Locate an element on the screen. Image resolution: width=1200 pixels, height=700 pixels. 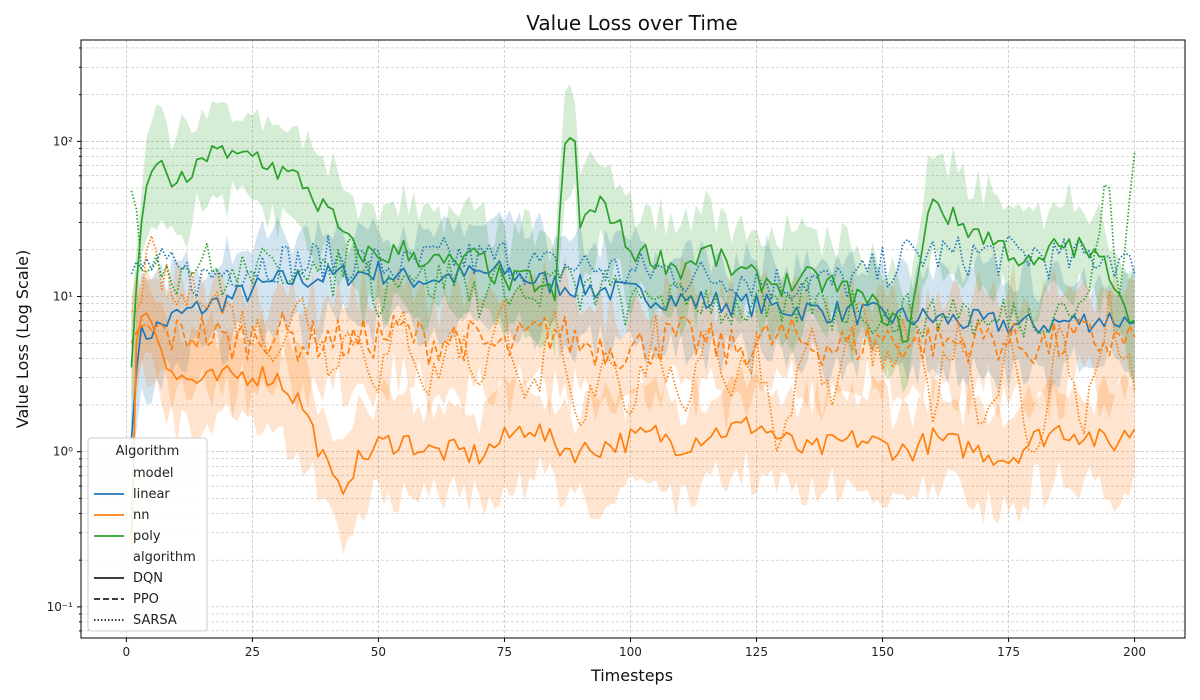
legend-title: Algorithm is located at coordinates (148, 451).